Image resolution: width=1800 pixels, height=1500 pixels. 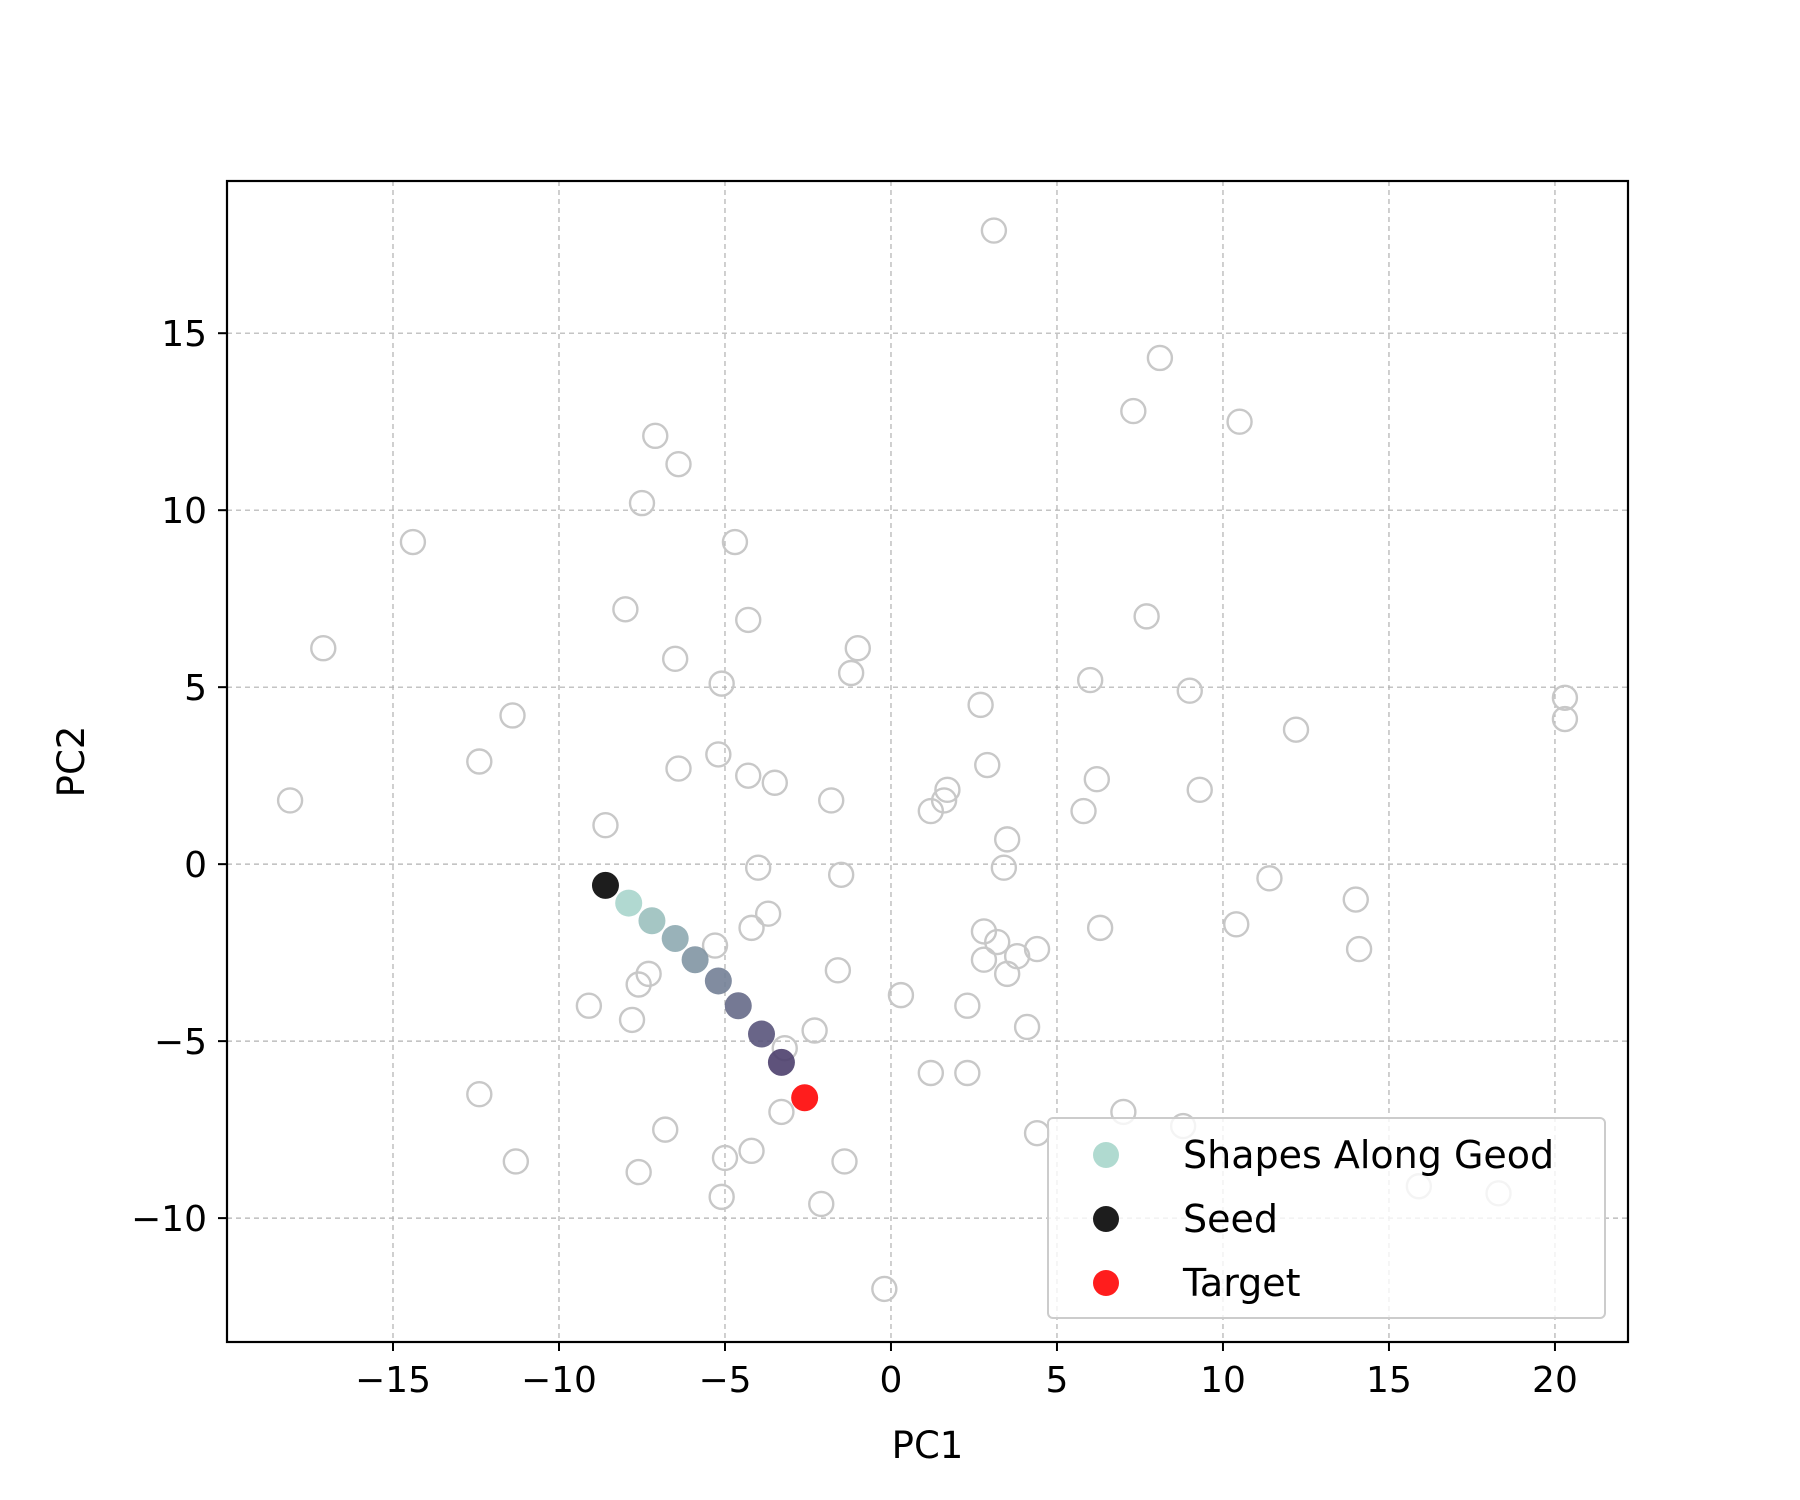 I want to click on x-tick-label: −5, so click(x=724, y=1380).